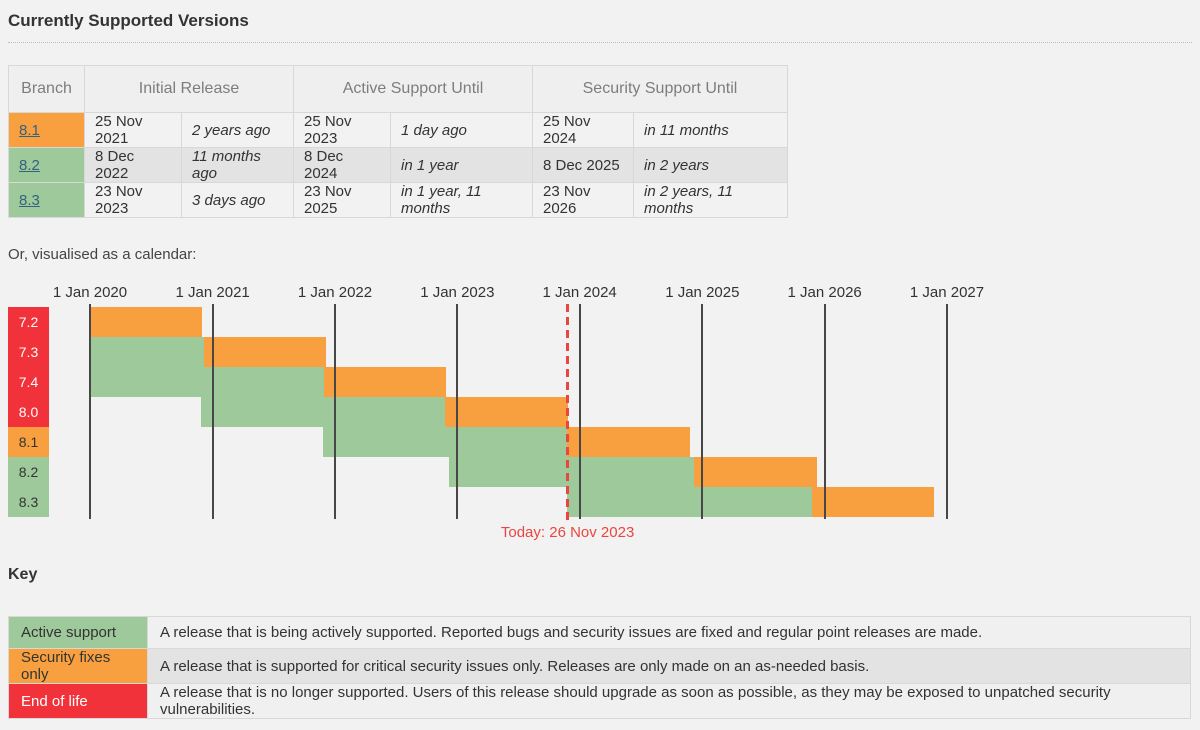 This screenshot has height=730, width=1200. What do you see at coordinates (28, 382) in the screenshot?
I see `branch-label: 7.4` at bounding box center [28, 382].